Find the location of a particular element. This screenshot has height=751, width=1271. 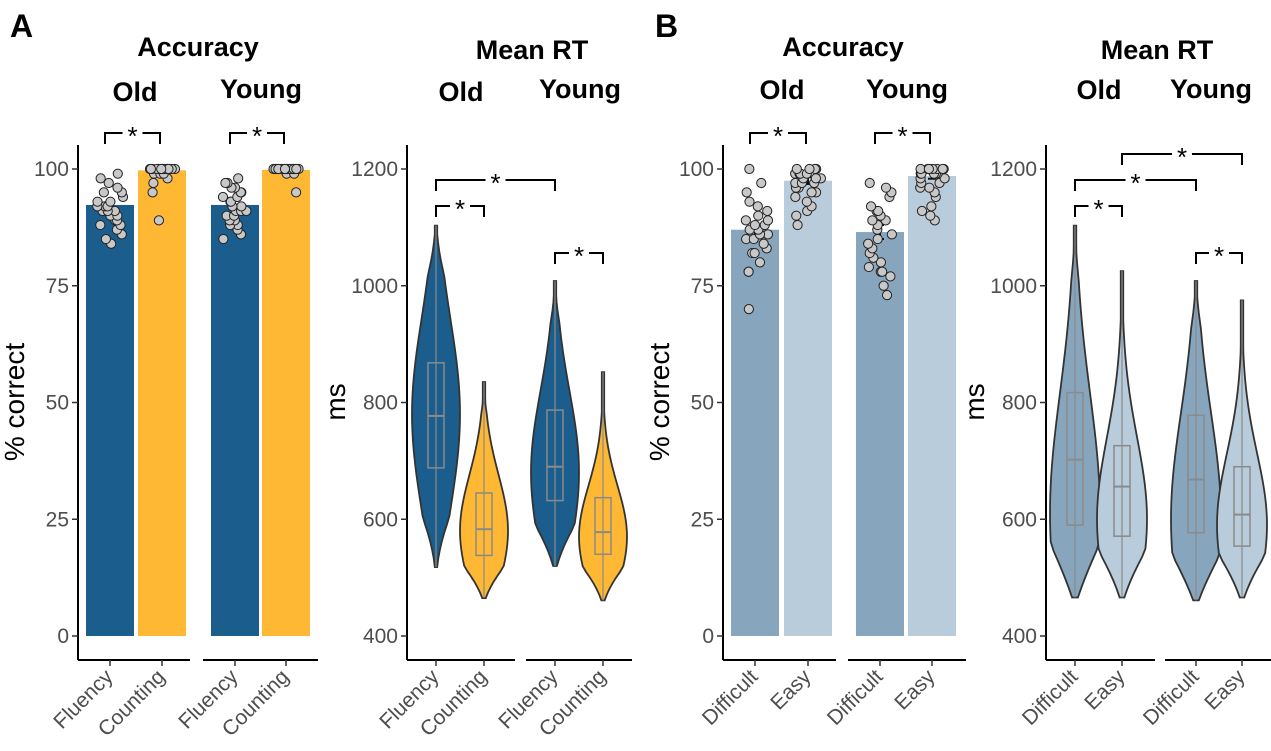

y-axis-label: % correct is located at coordinates (15, 402).